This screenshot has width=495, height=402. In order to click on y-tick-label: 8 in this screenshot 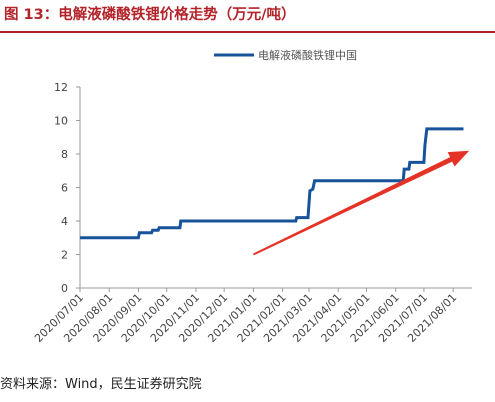, I will do `click(64, 154)`.